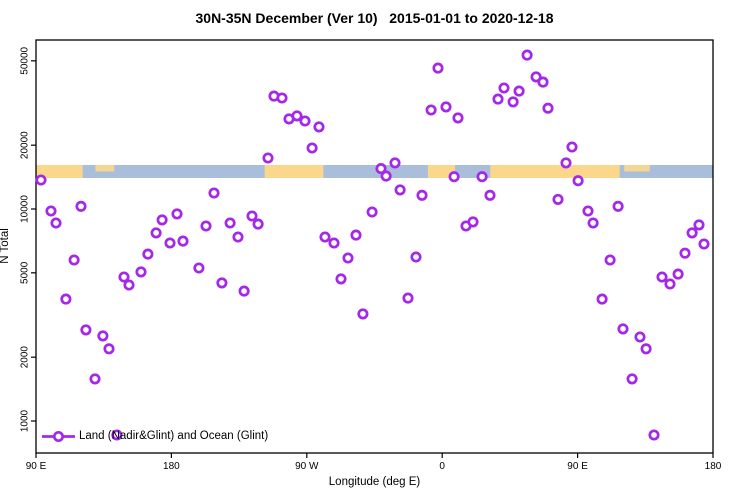 This screenshot has width=750, height=500. I want to click on legend-point-symbol, so click(58, 436).